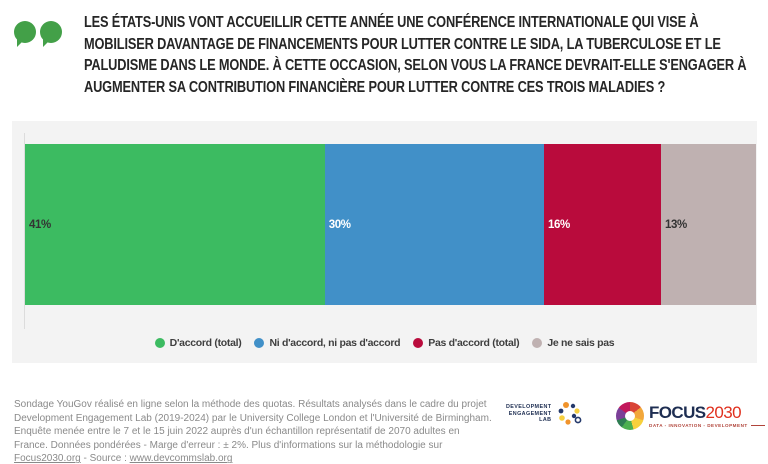 The height and width of the screenshot is (464, 768). I want to click on bar-segment-value-label: 13%, so click(675, 224).